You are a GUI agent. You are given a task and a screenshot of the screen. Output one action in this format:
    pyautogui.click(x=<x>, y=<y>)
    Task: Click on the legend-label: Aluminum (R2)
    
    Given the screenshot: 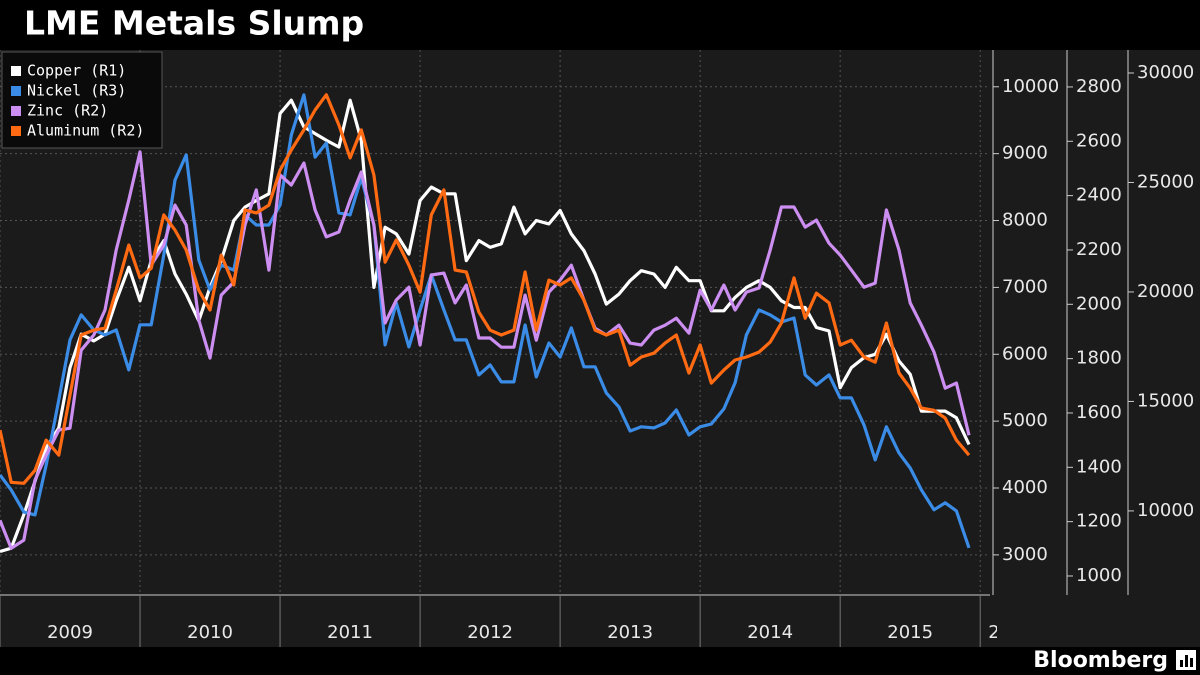 What is the action you would take?
    pyautogui.click(x=85, y=131)
    